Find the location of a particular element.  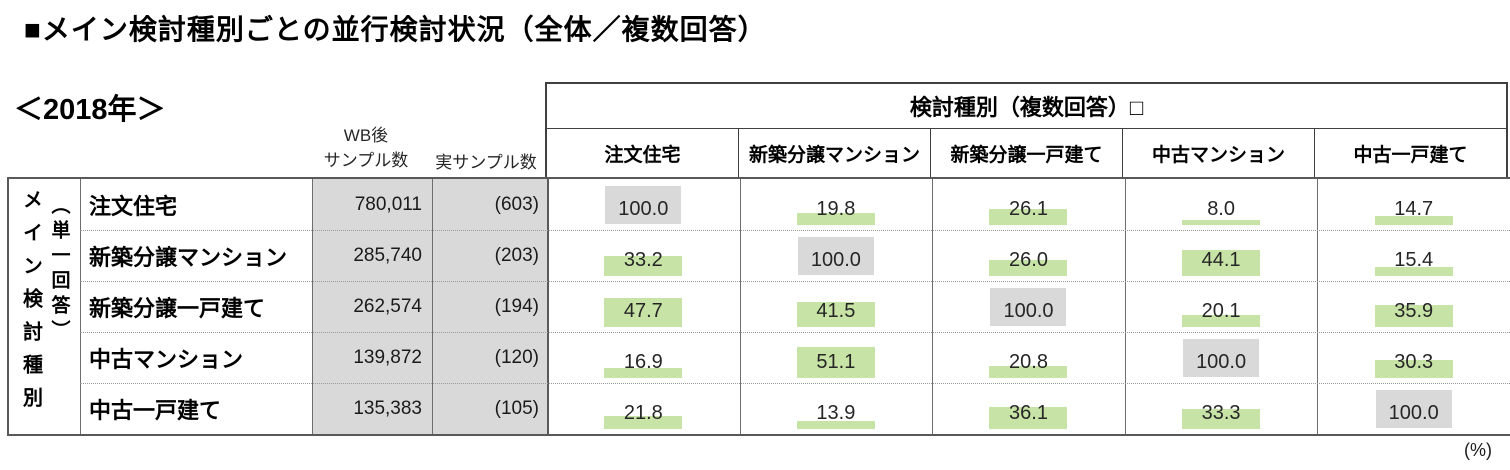

data-cell-1-3: 44.1 is located at coordinates (1221, 255).